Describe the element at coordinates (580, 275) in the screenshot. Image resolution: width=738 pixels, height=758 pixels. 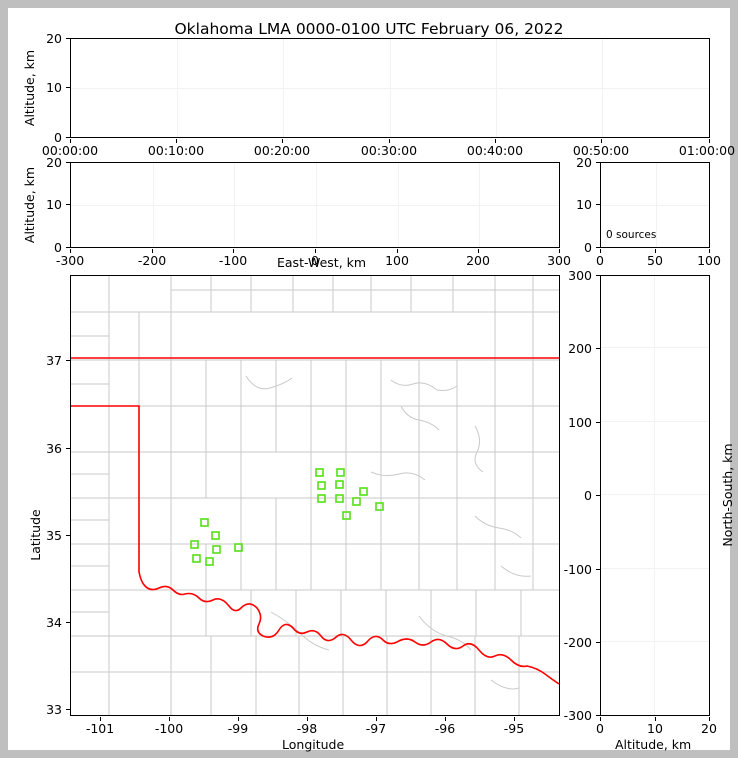
I see `right-y-tick-label: 300` at that location.